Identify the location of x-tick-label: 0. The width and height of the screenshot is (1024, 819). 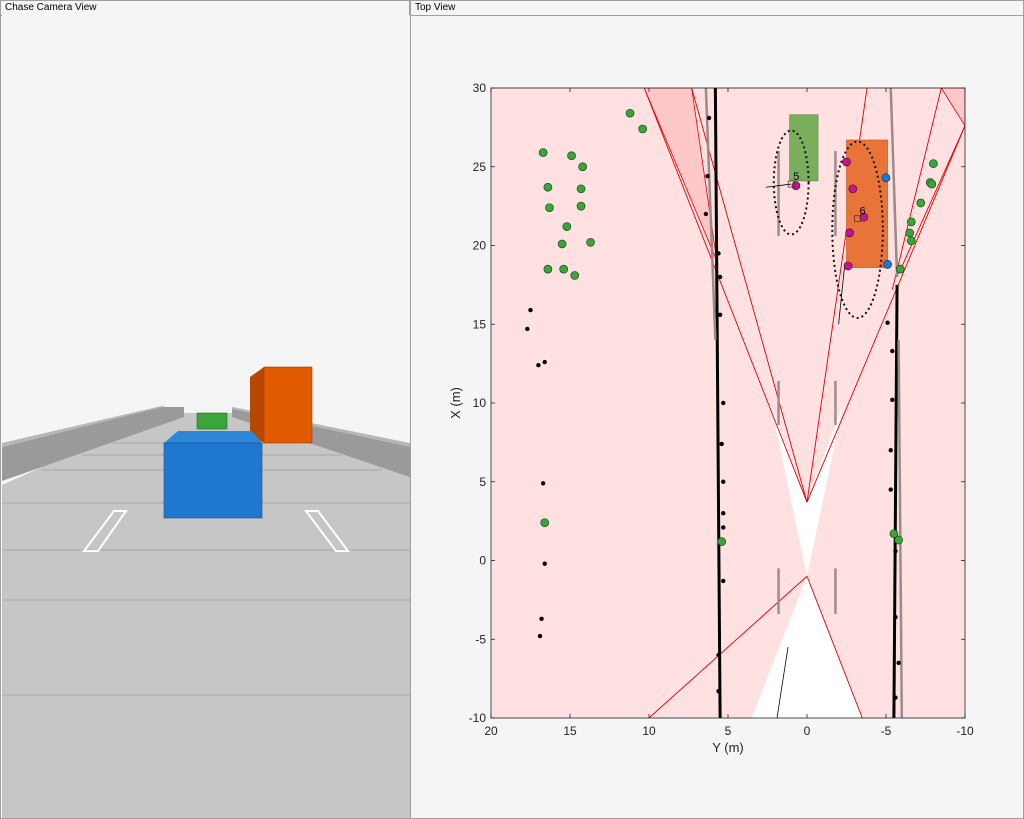
(807, 731).